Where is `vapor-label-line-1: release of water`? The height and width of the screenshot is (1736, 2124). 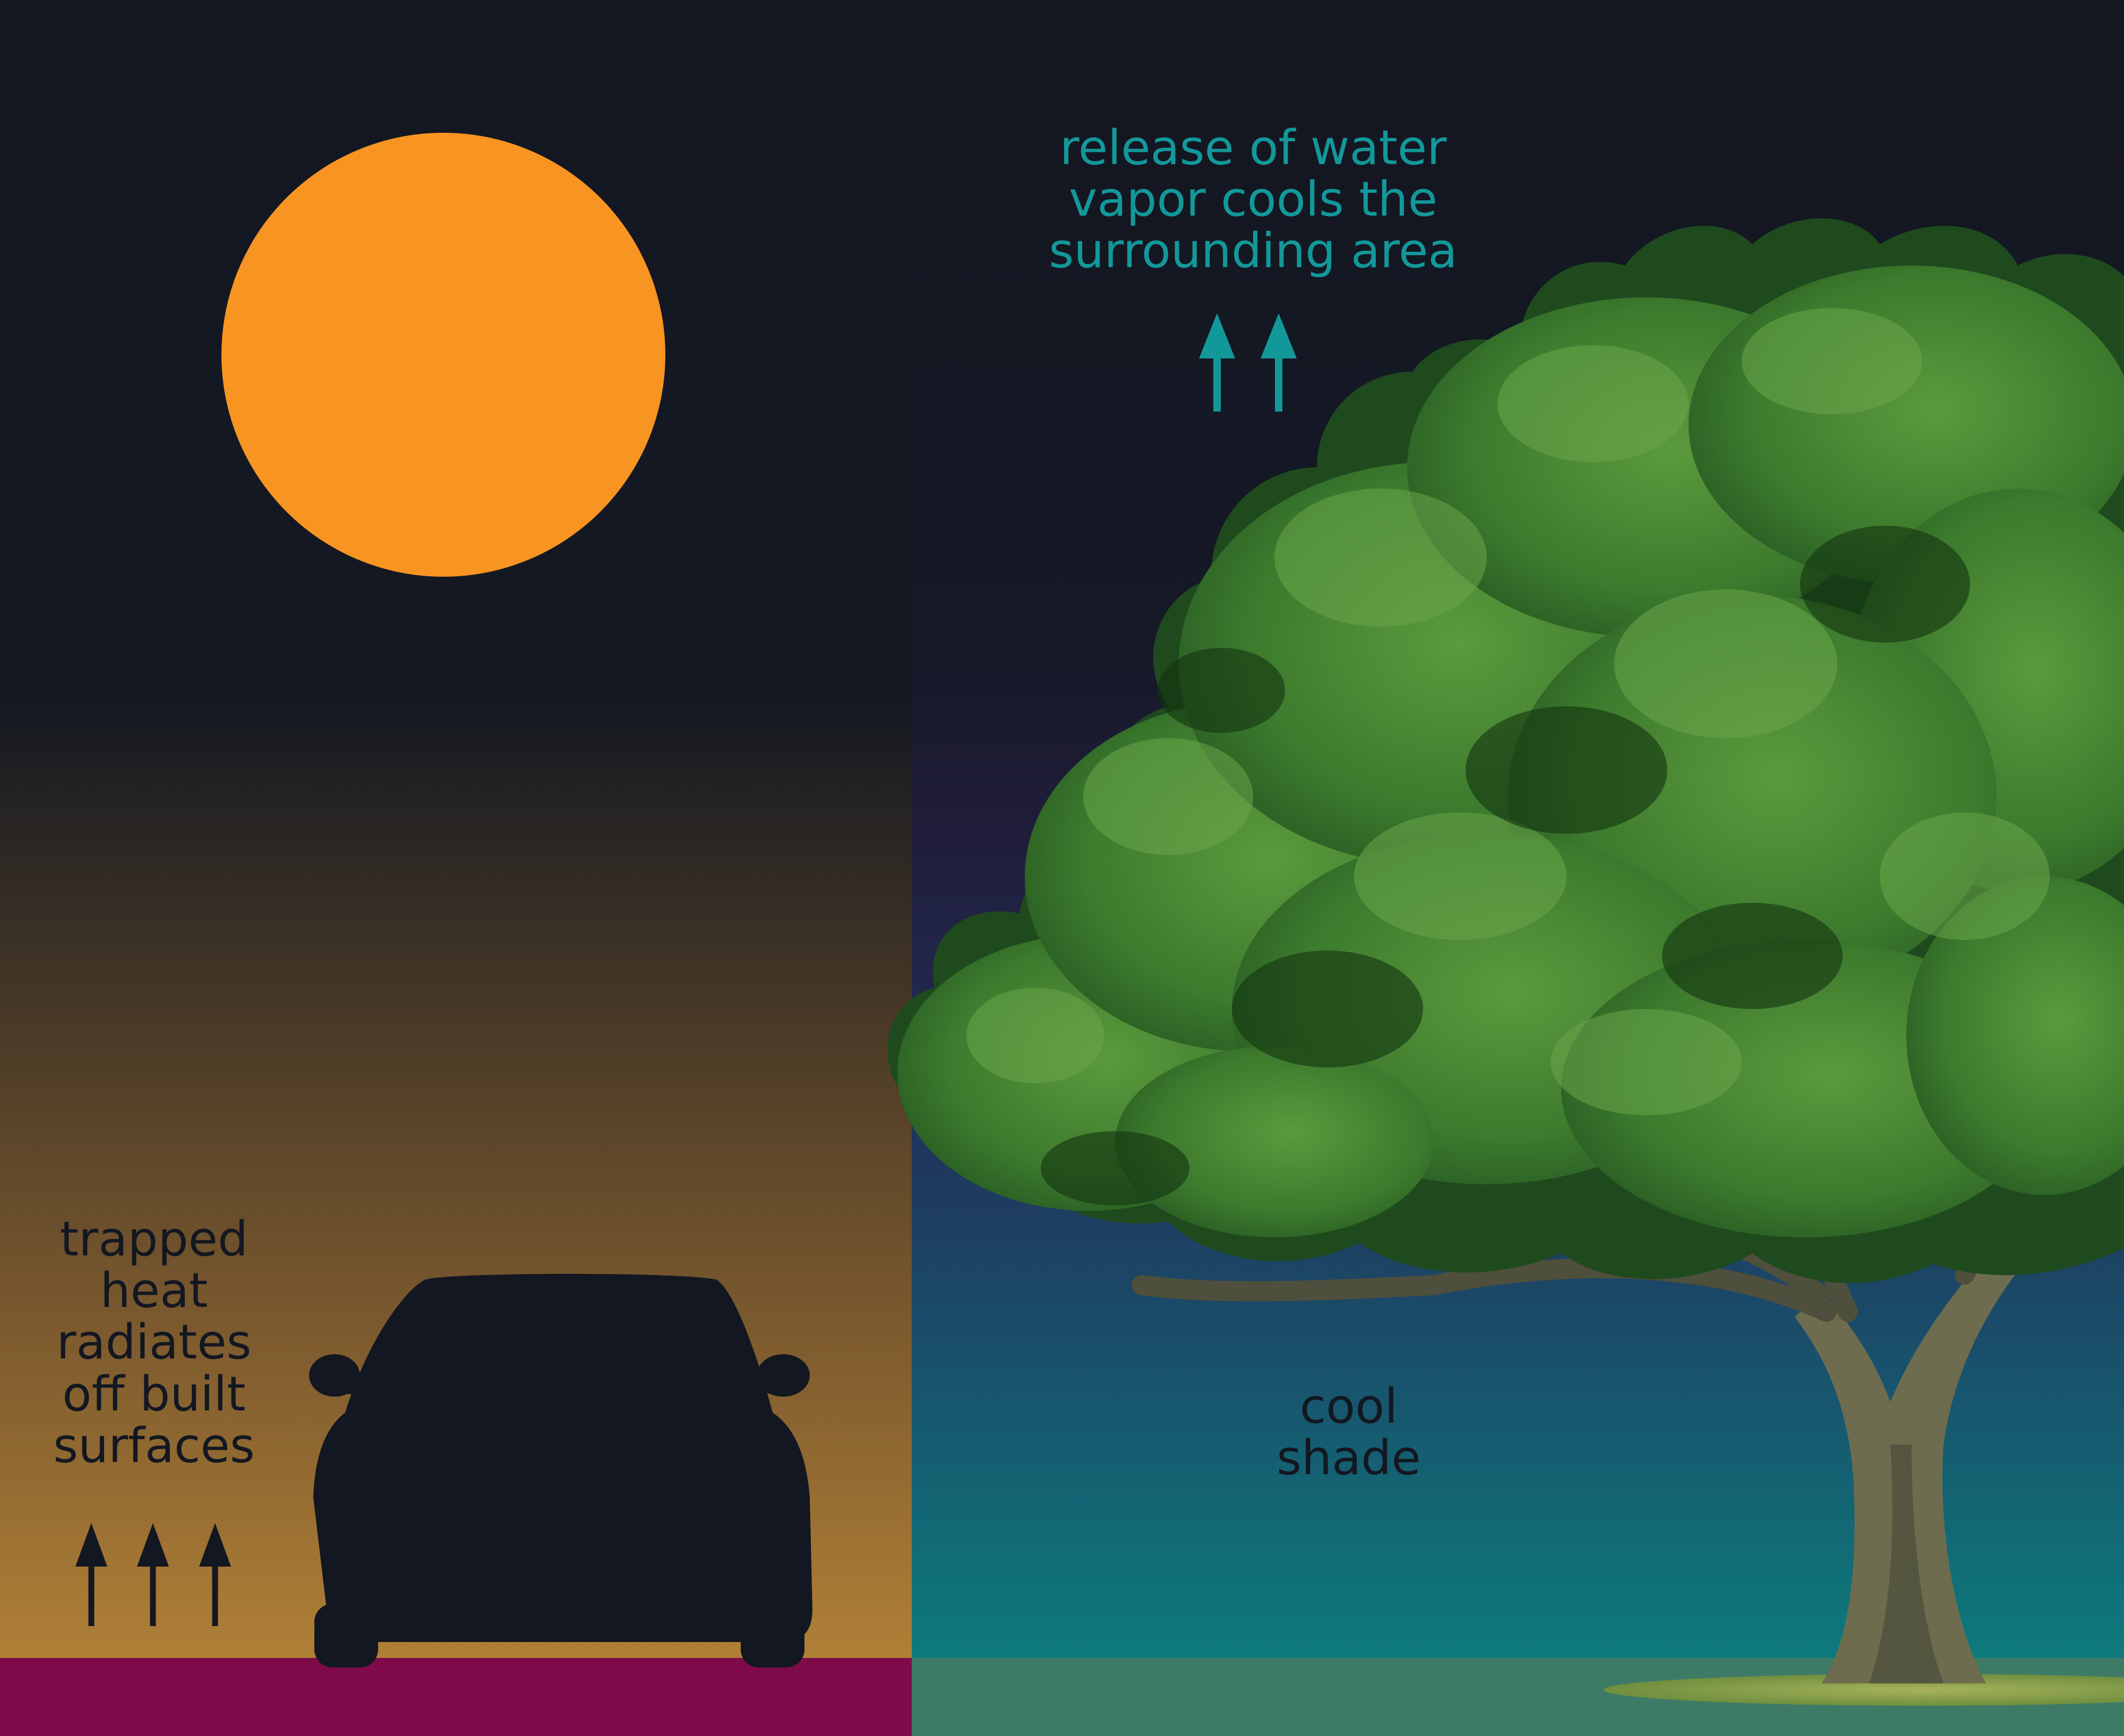
vapor-label-line-1: release of water is located at coordinates (1253, 148).